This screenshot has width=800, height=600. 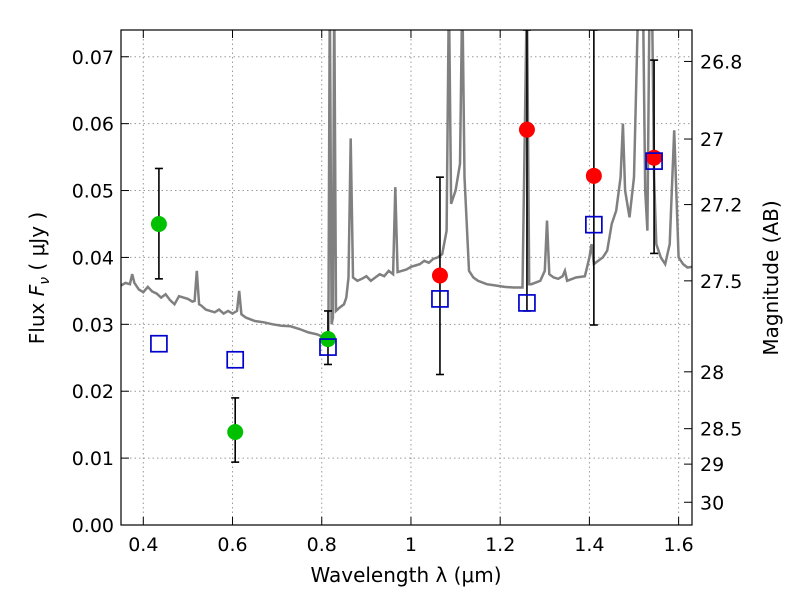 What do you see at coordinates (322, 545) in the screenshot?
I see `x-tick-label: 0.8` at bounding box center [322, 545].